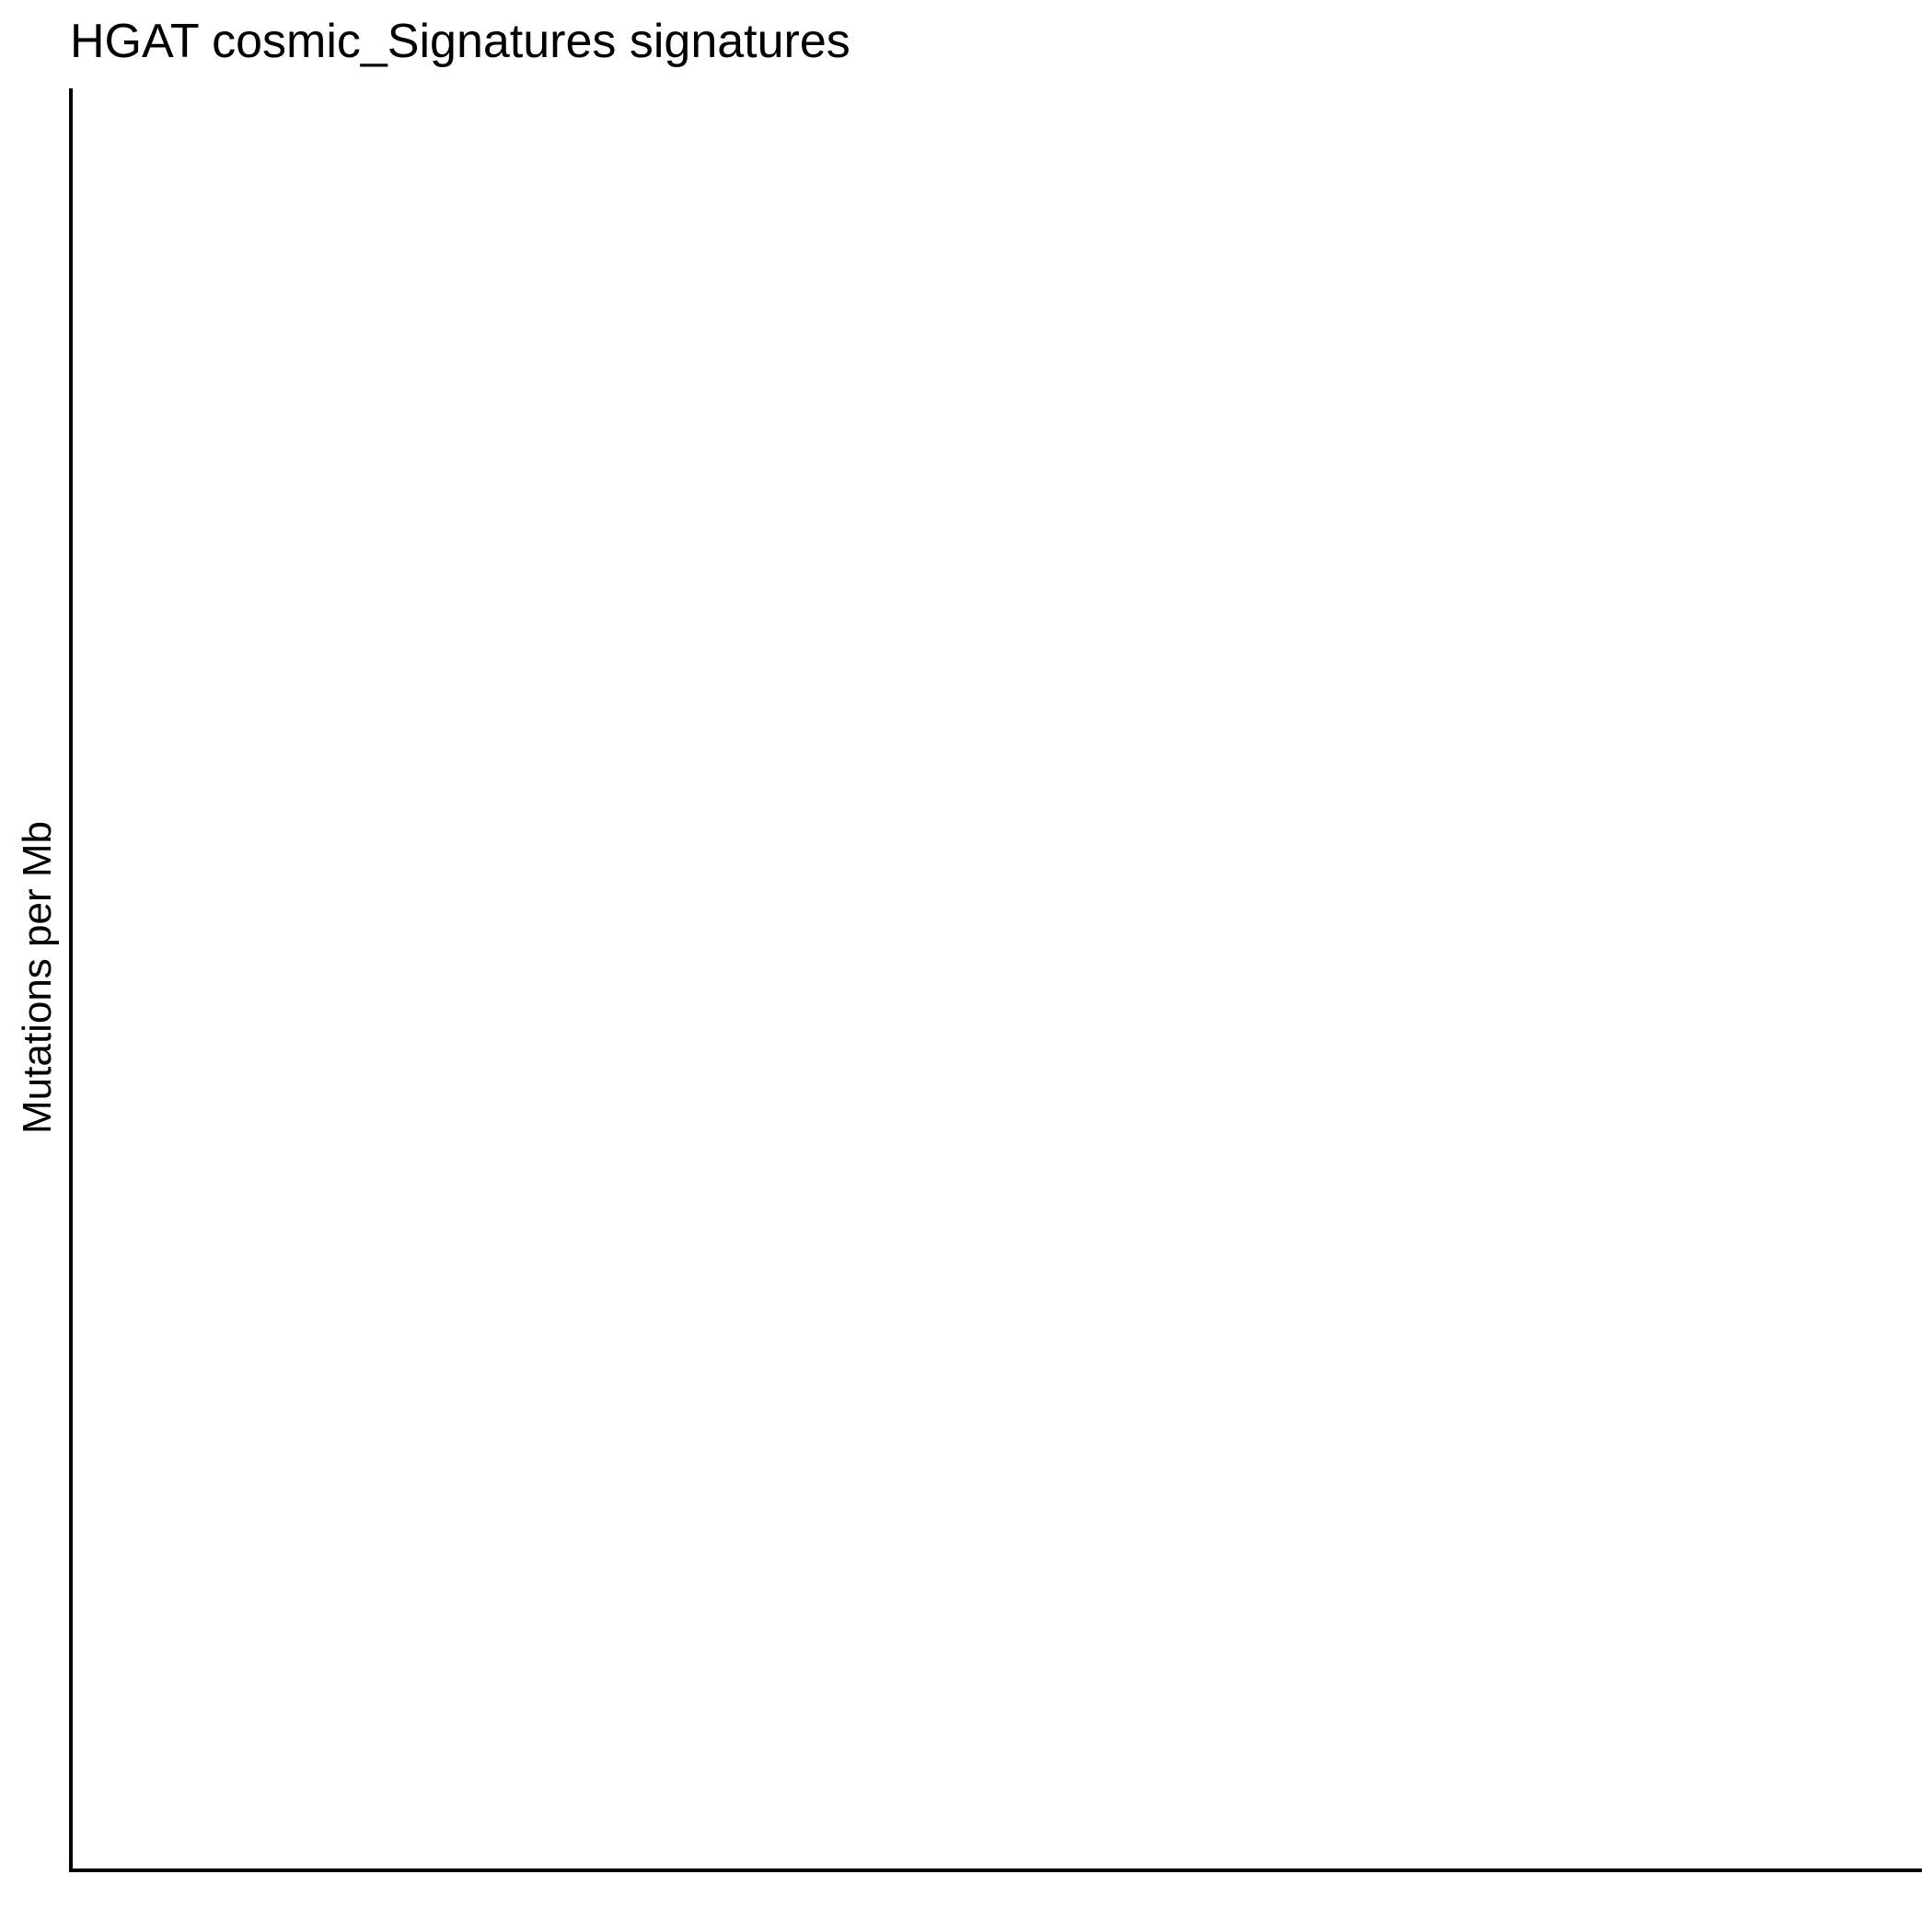 The height and width of the screenshot is (1932, 1932). What do you see at coordinates (38, 978) in the screenshot?
I see `y-axis-label: Mutations per Mb` at bounding box center [38, 978].